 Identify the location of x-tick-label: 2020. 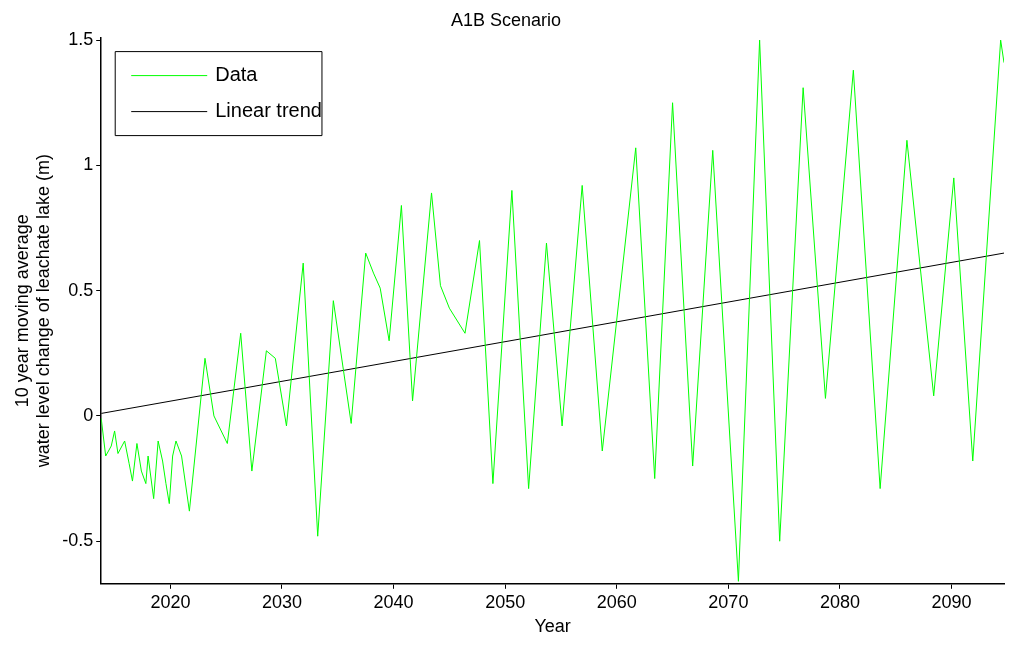
(170, 601).